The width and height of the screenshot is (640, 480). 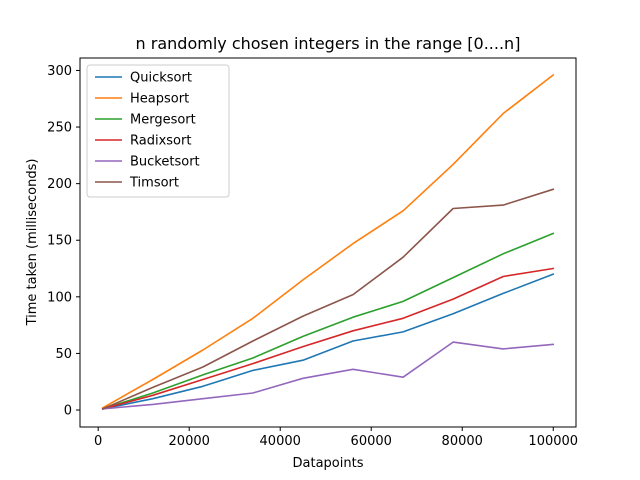 I want to click on x-tick-label: 20000, so click(x=189, y=441).